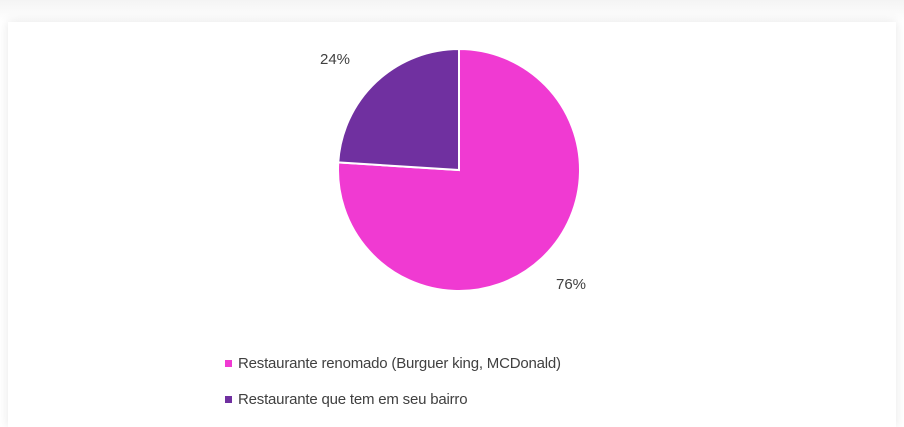 Image resolution: width=904 pixels, height=427 pixels. I want to click on legend-item-bairro: Restaurante que tem em seu bairro, so click(393, 399).